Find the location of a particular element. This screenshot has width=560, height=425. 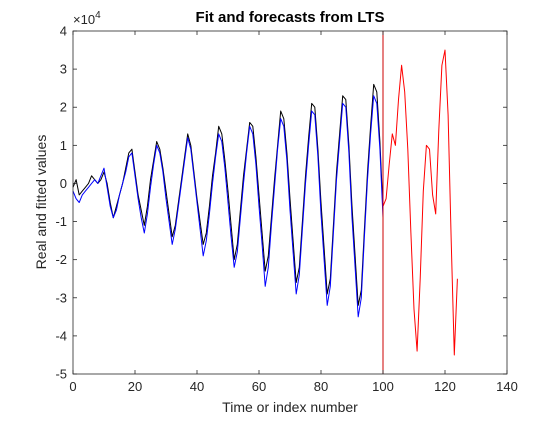

y-tick-label: -3 is located at coordinates (61, 297).